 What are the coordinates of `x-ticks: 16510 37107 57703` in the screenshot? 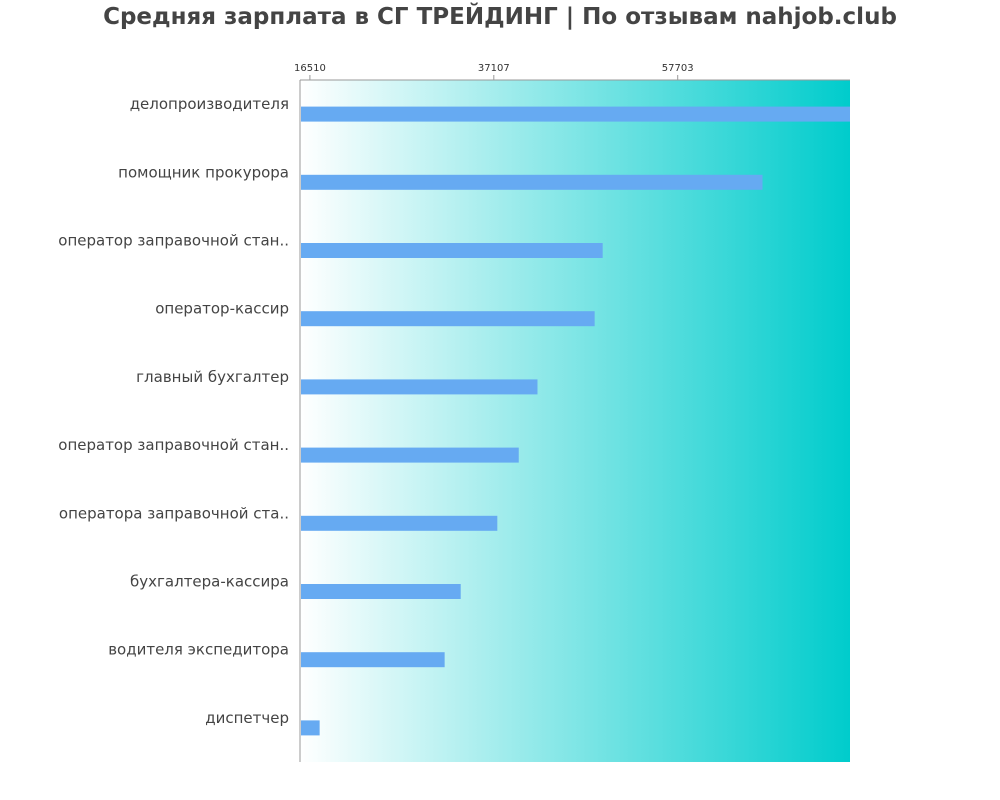 It's located at (494, 71).